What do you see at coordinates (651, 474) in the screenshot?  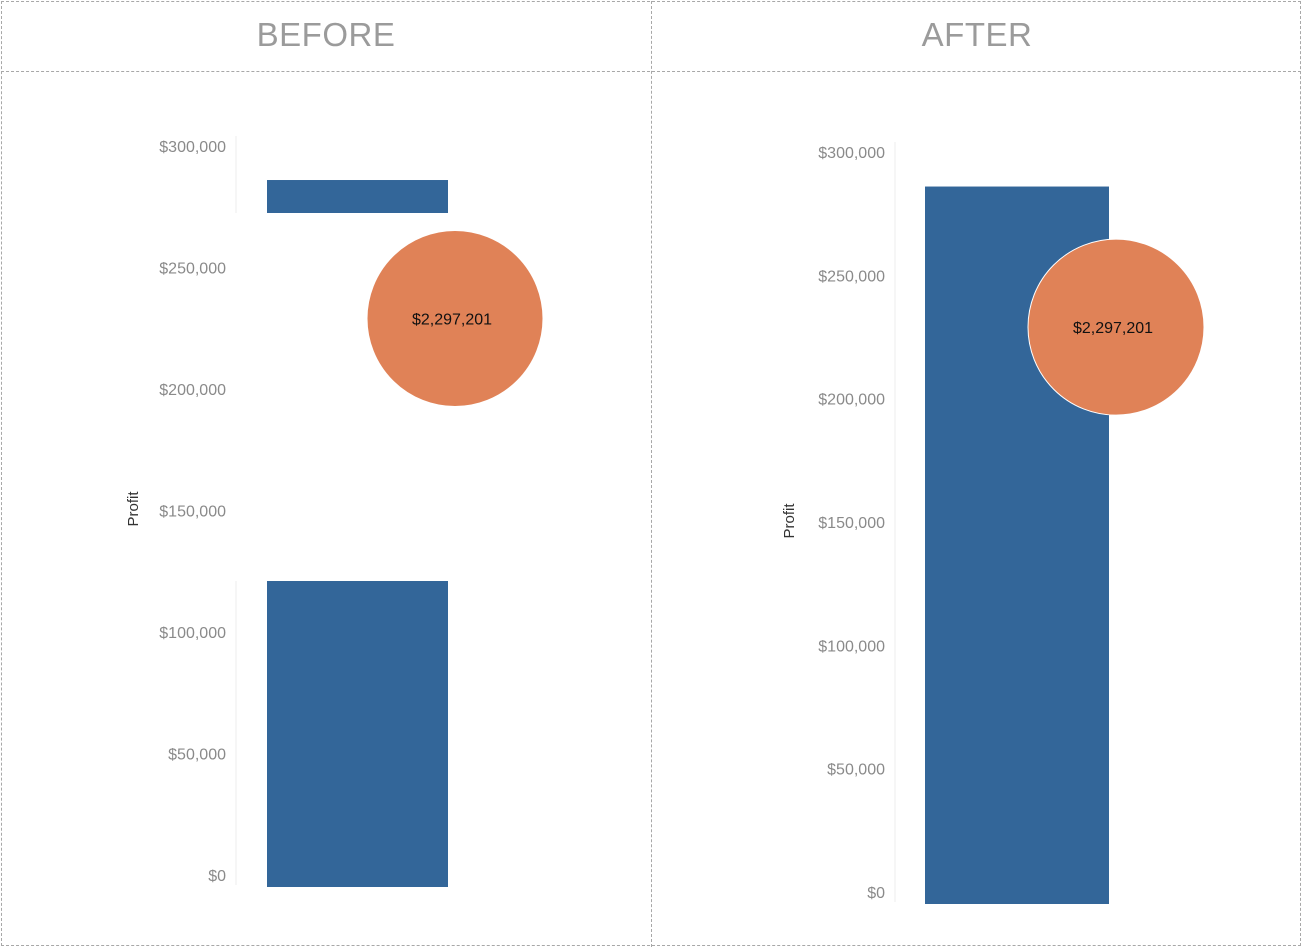 I see `panel-divider-vertical` at bounding box center [651, 474].